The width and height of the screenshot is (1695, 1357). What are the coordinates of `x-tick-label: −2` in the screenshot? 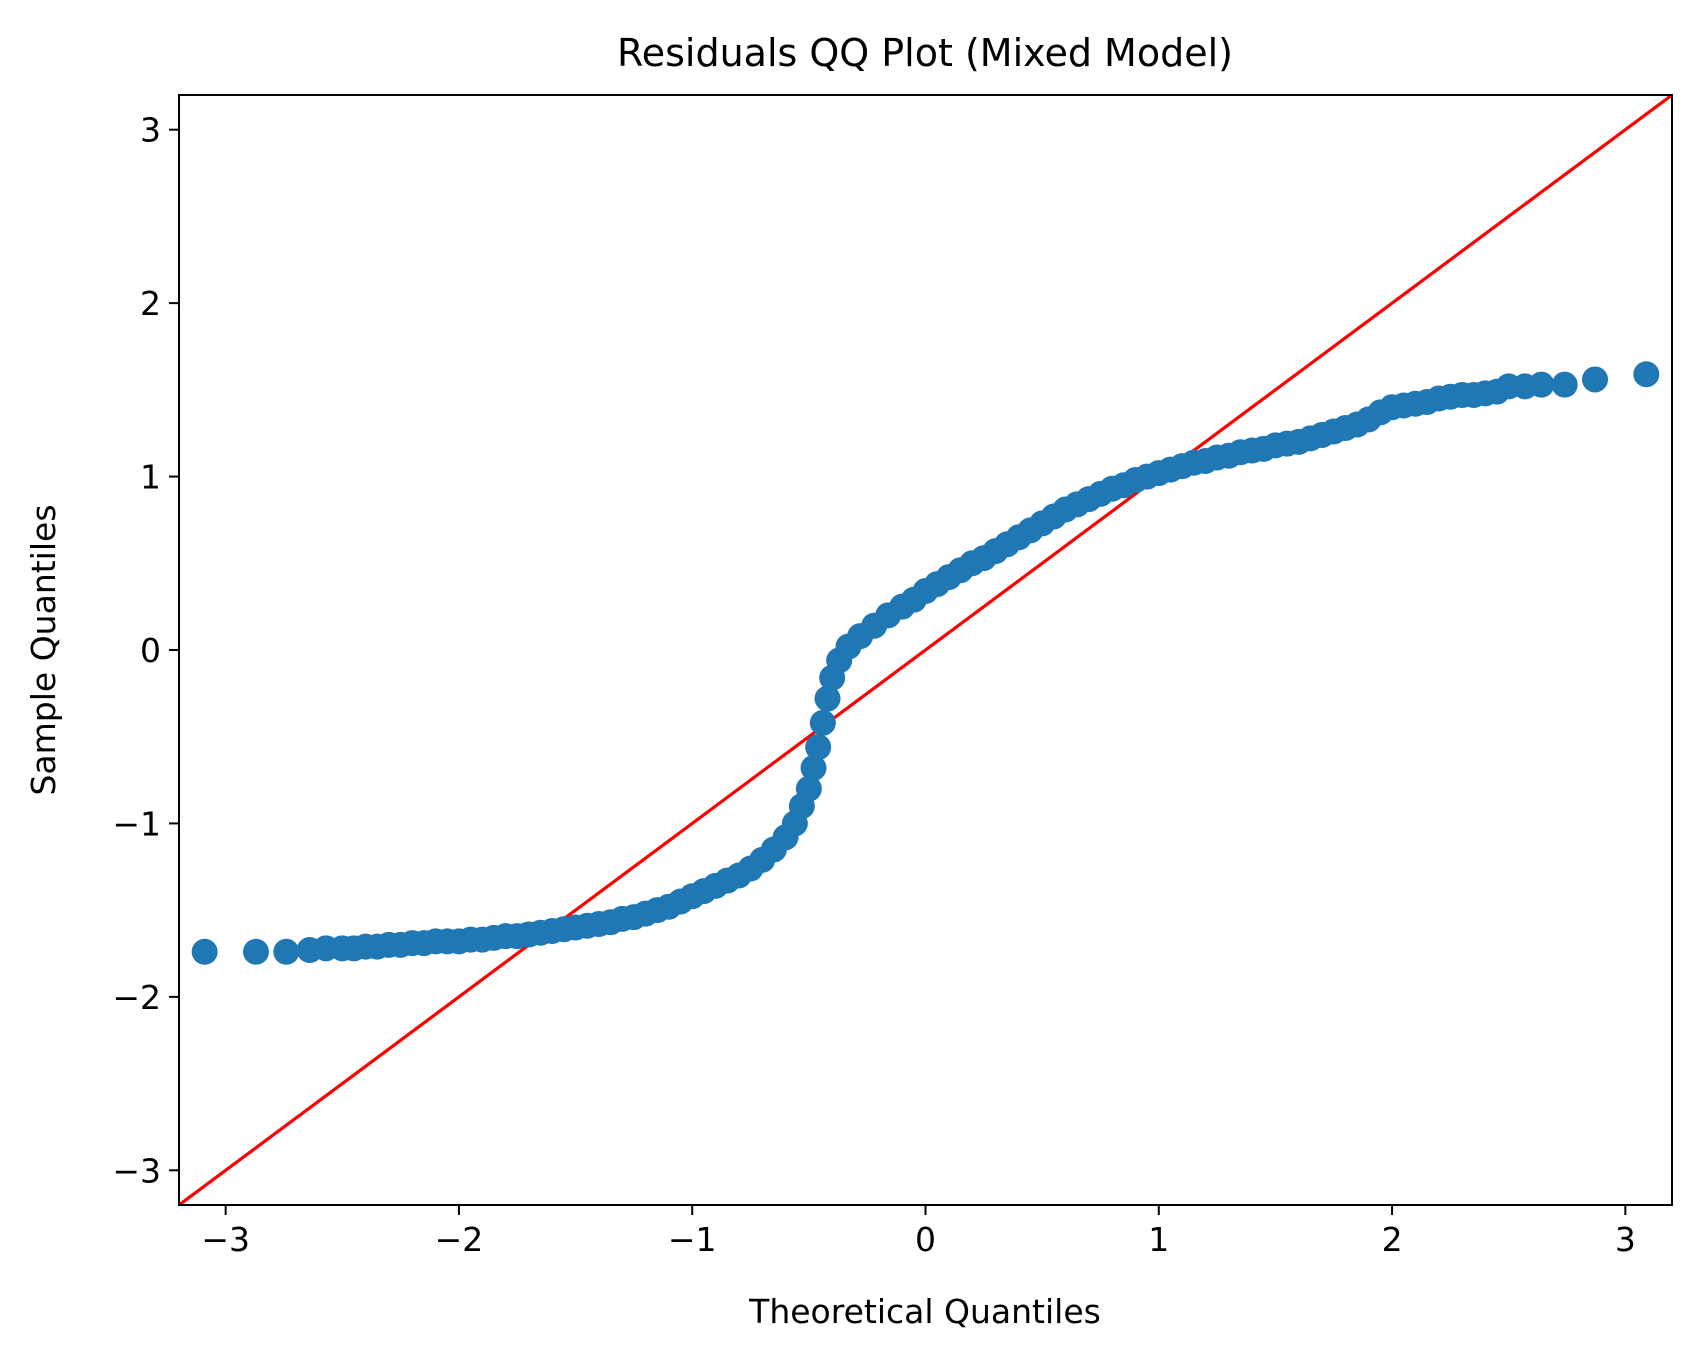 It's located at (459, 1239).